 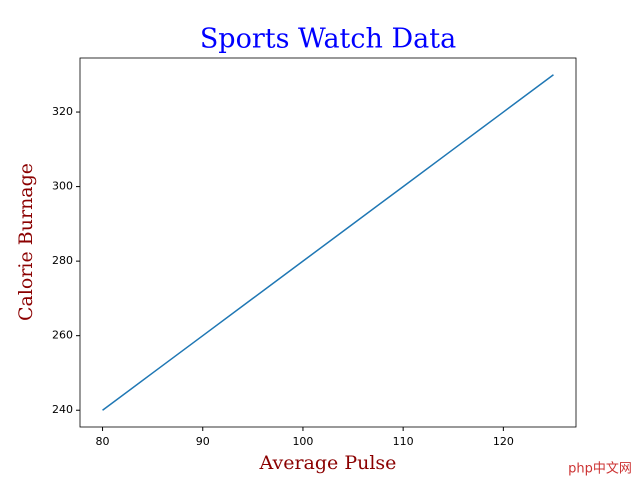 What do you see at coordinates (103, 441) in the screenshot?
I see `x-tick-label: 80` at bounding box center [103, 441].